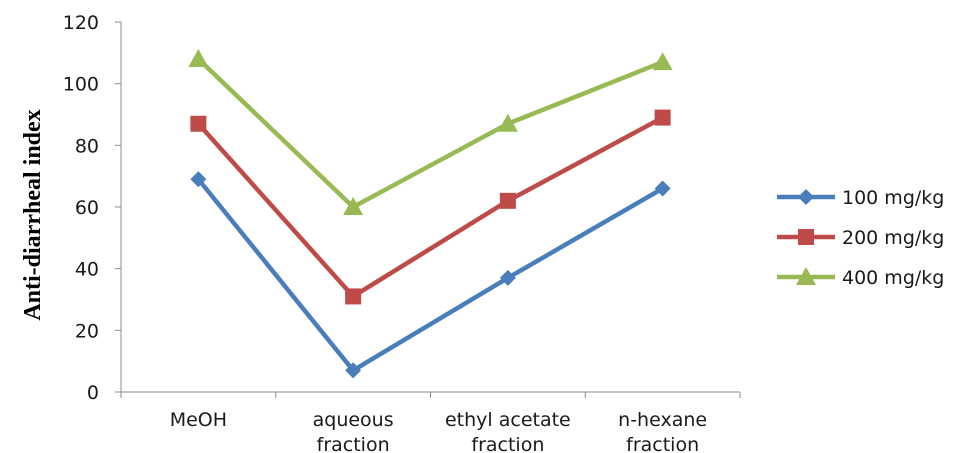 The height and width of the screenshot is (453, 966). What do you see at coordinates (893, 278) in the screenshot?
I see `legend-label: 400 mg/kg` at bounding box center [893, 278].